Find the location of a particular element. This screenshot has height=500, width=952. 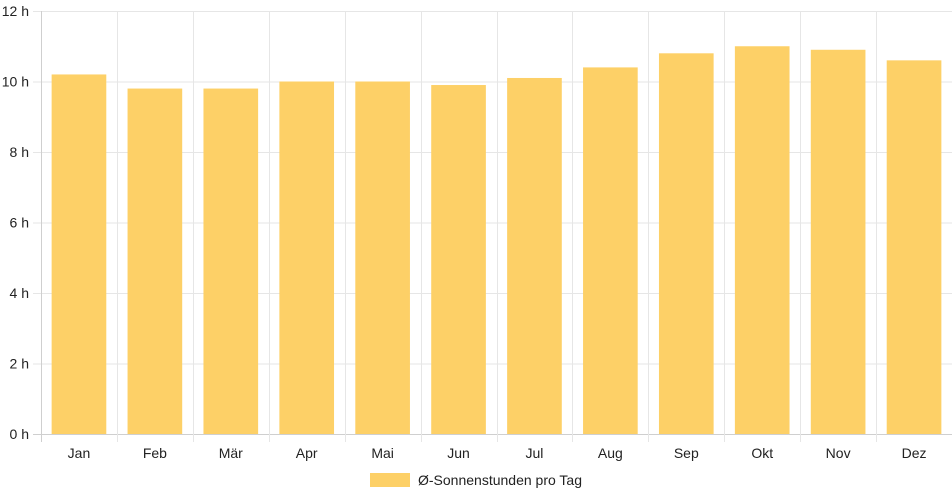

legend-swatch is located at coordinates (390, 480).